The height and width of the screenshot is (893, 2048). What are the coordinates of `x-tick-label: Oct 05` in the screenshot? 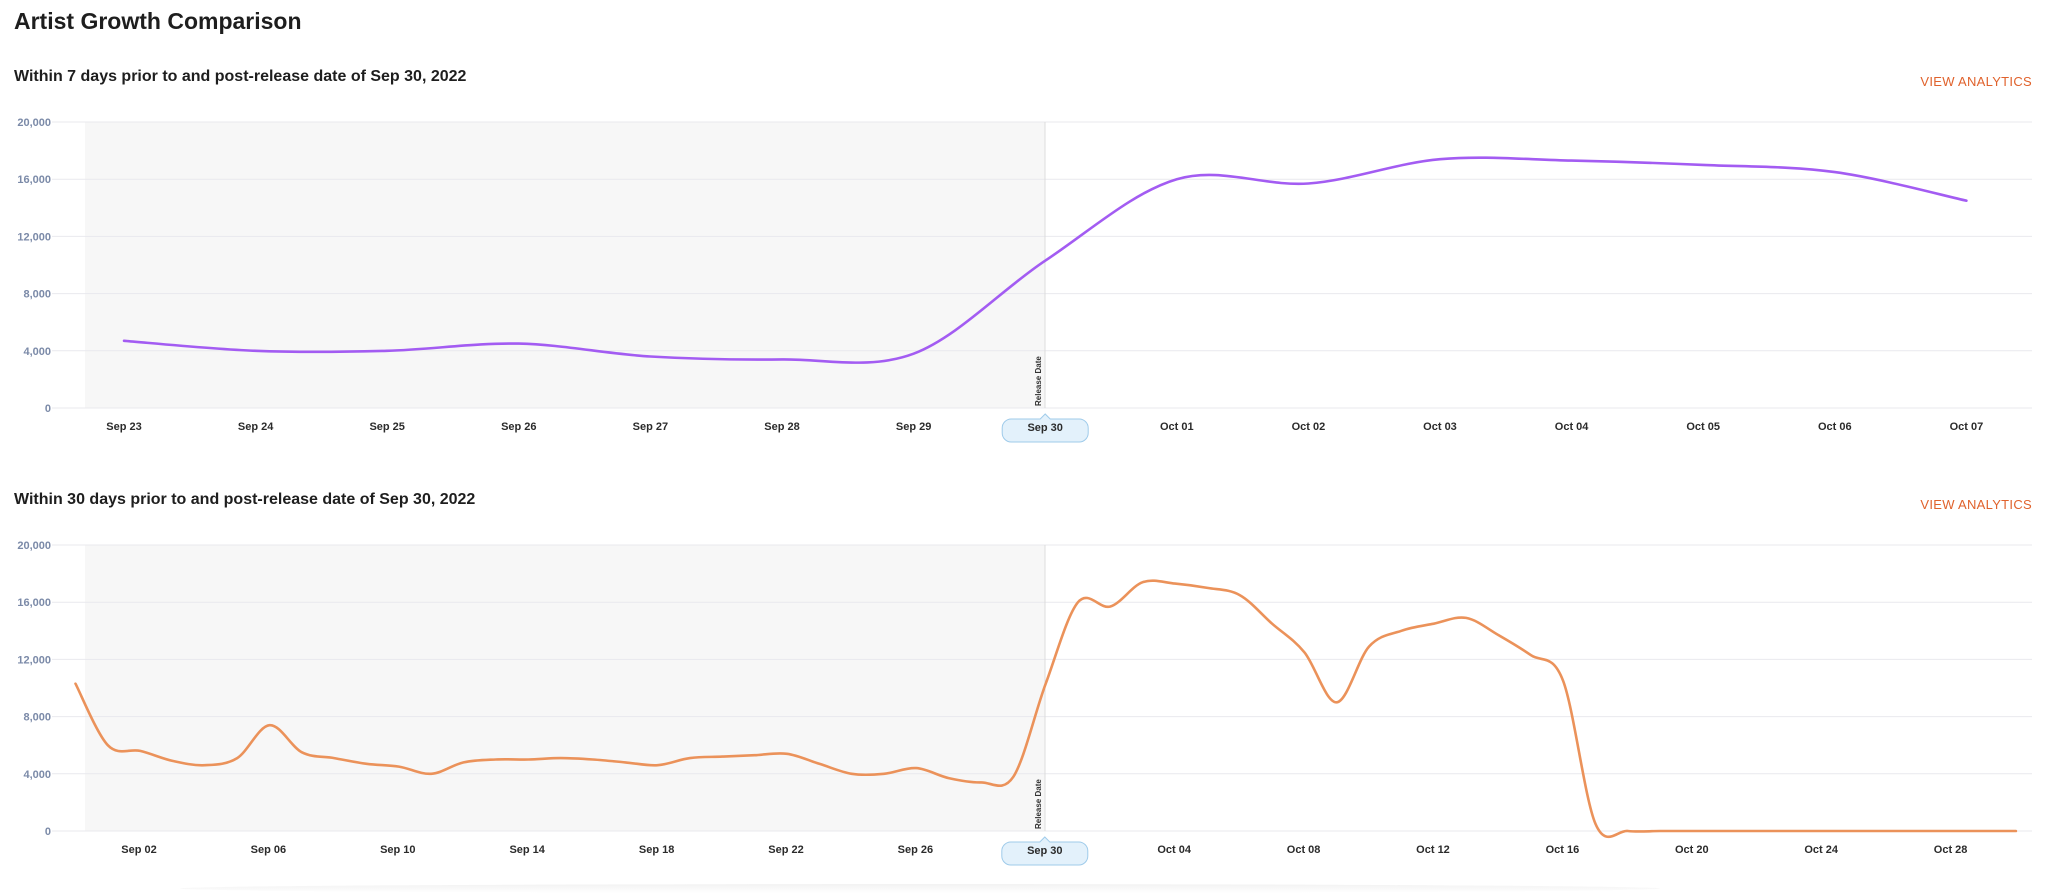 It's located at (1703, 427).